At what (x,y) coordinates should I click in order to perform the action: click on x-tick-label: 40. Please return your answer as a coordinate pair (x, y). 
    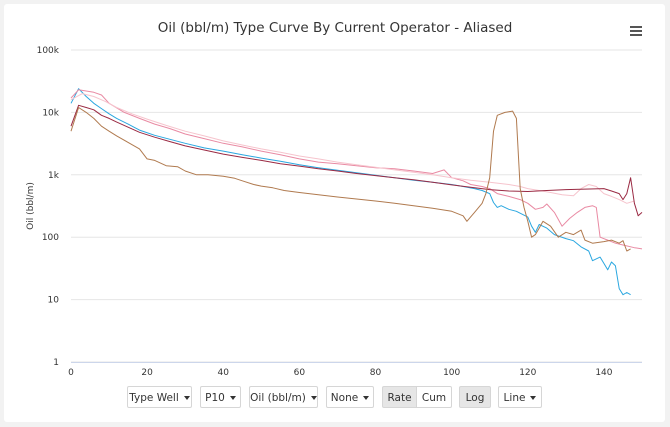
    Looking at the image, I should click on (224, 373).